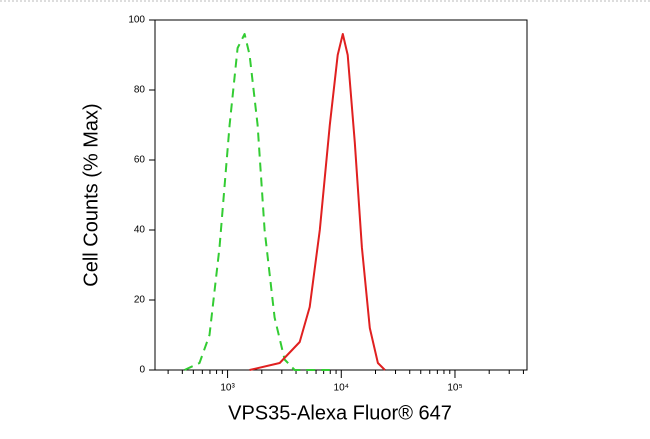  What do you see at coordinates (136, 20) in the screenshot?
I see `y-tick-label: 100` at bounding box center [136, 20].